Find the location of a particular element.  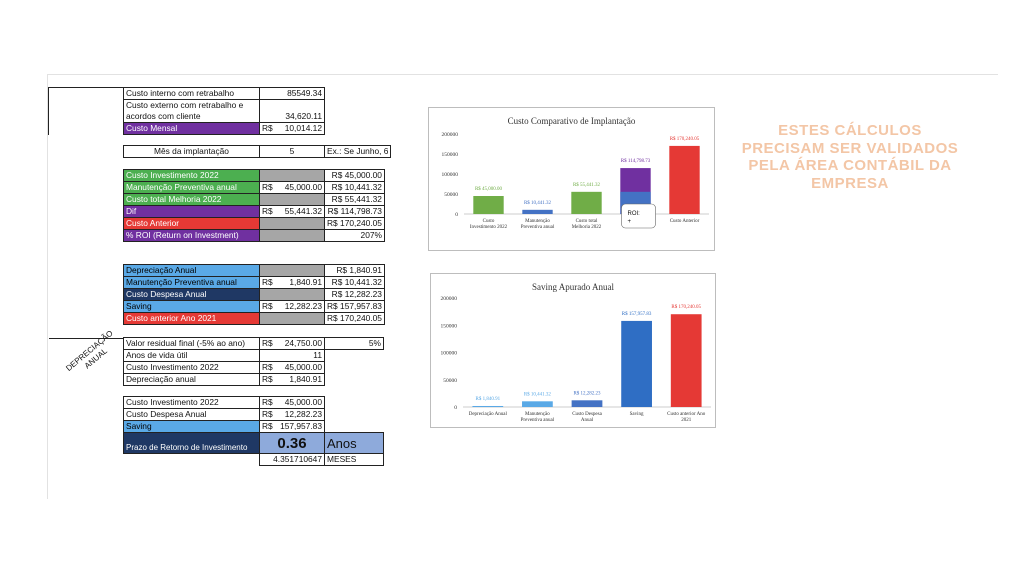

month-table: Mês da implantação 5 Ex.: Se Junho, 6 is located at coordinates (257, 151).